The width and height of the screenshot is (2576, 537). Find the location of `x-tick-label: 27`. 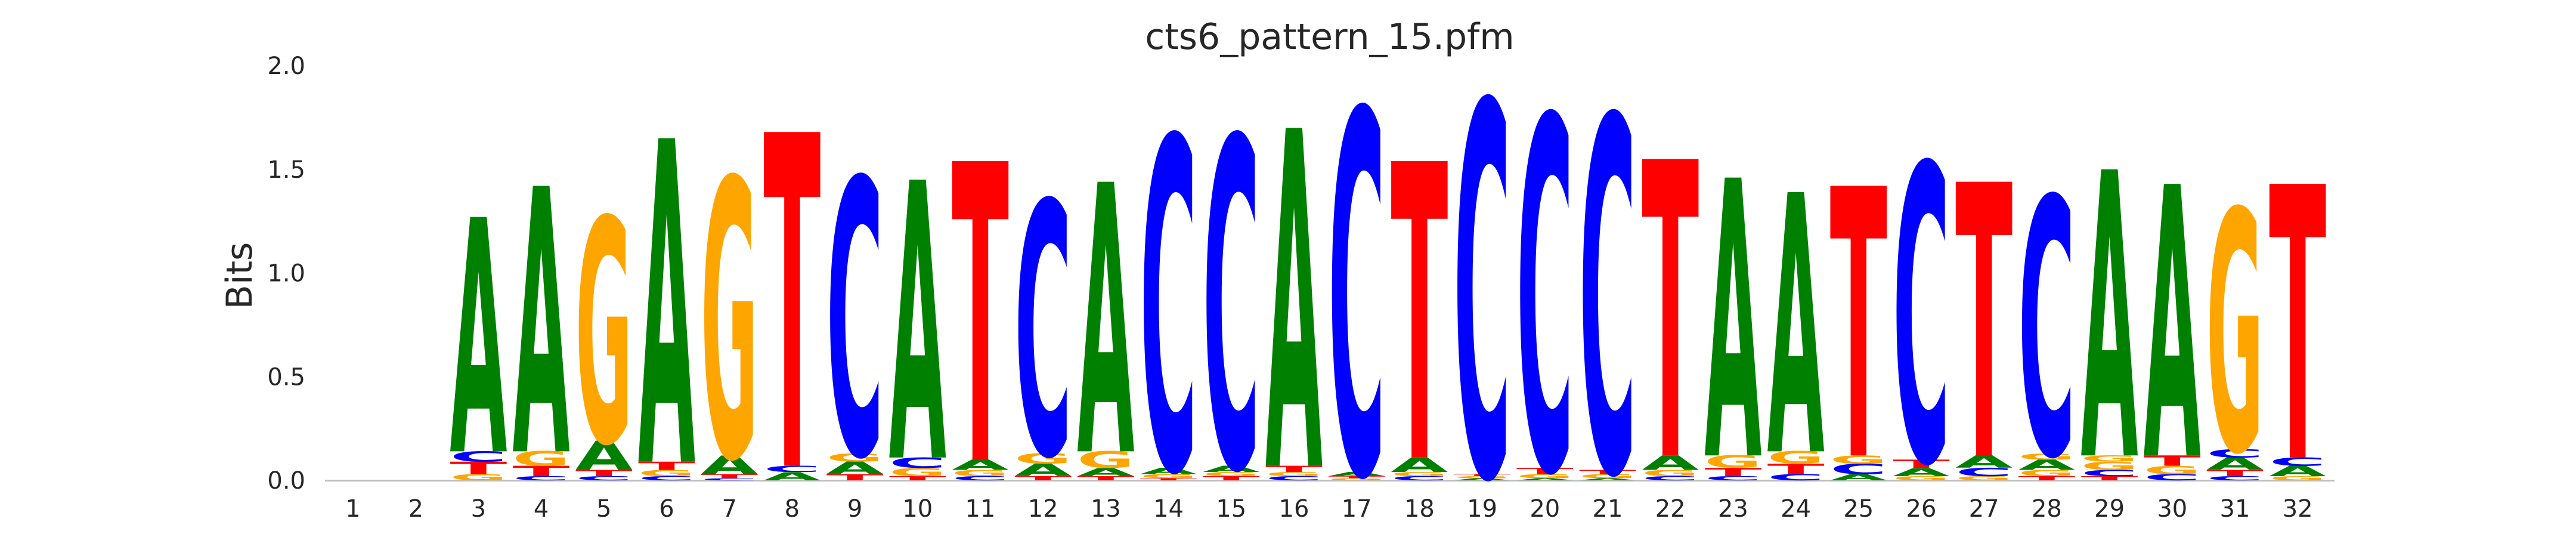

x-tick-label: 27 is located at coordinates (1984, 509).